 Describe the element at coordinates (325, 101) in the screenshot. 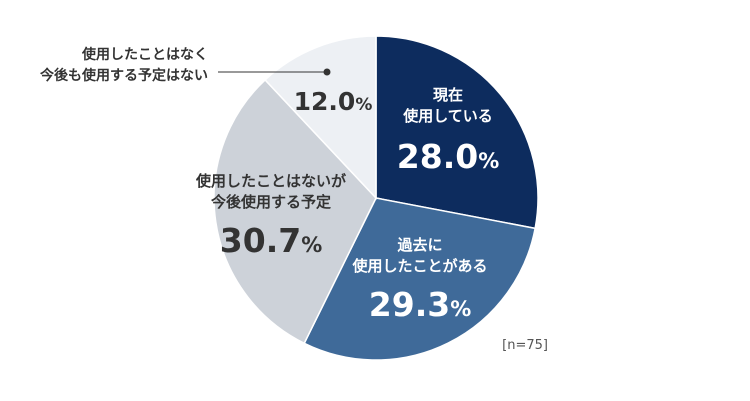

I see `slice-value-number: 12.0` at that location.